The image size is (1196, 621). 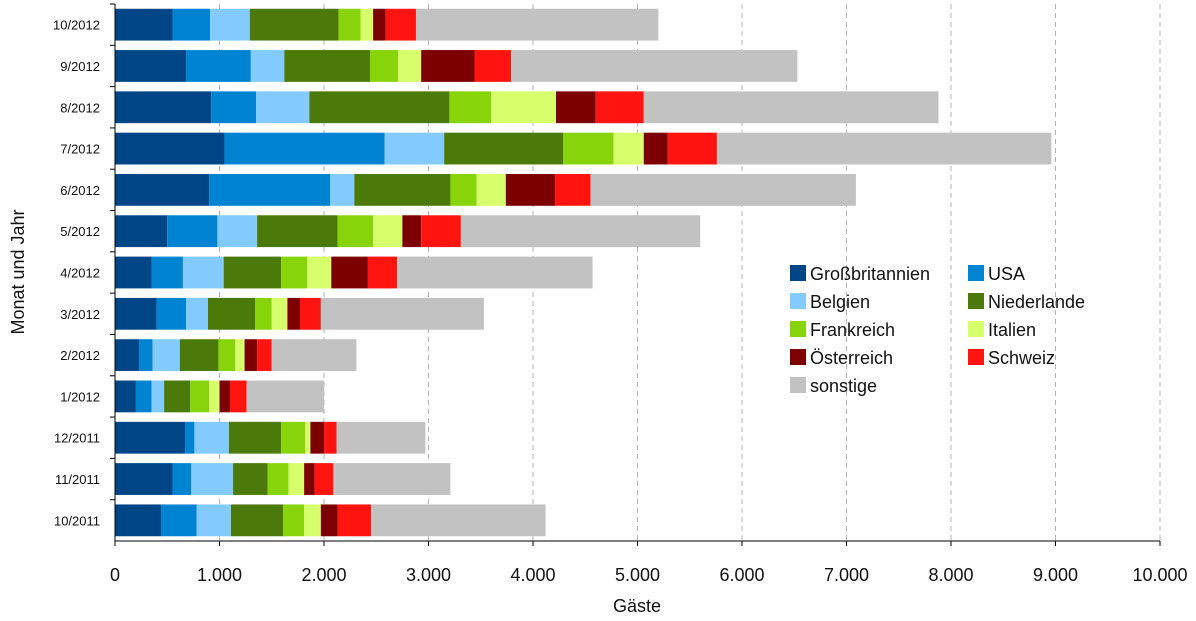 I want to click on x-tick-label: 0, so click(x=115, y=575).